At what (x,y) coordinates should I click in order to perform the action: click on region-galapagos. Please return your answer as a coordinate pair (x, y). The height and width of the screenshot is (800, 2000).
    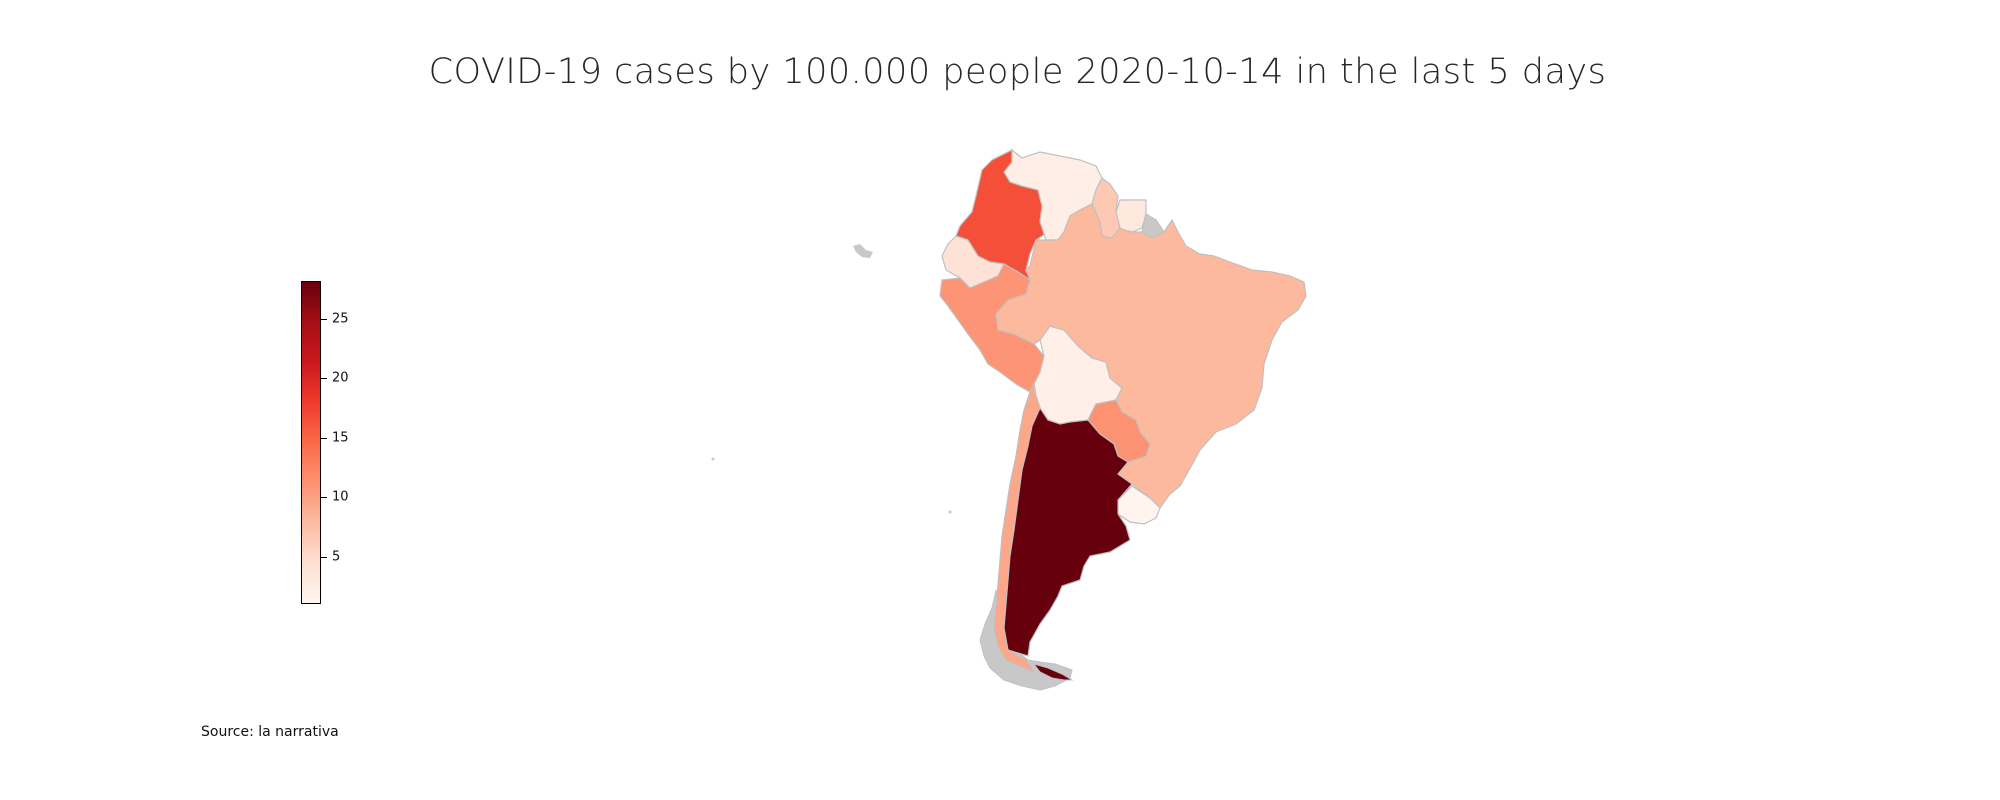
    Looking at the image, I should click on (863, 251).